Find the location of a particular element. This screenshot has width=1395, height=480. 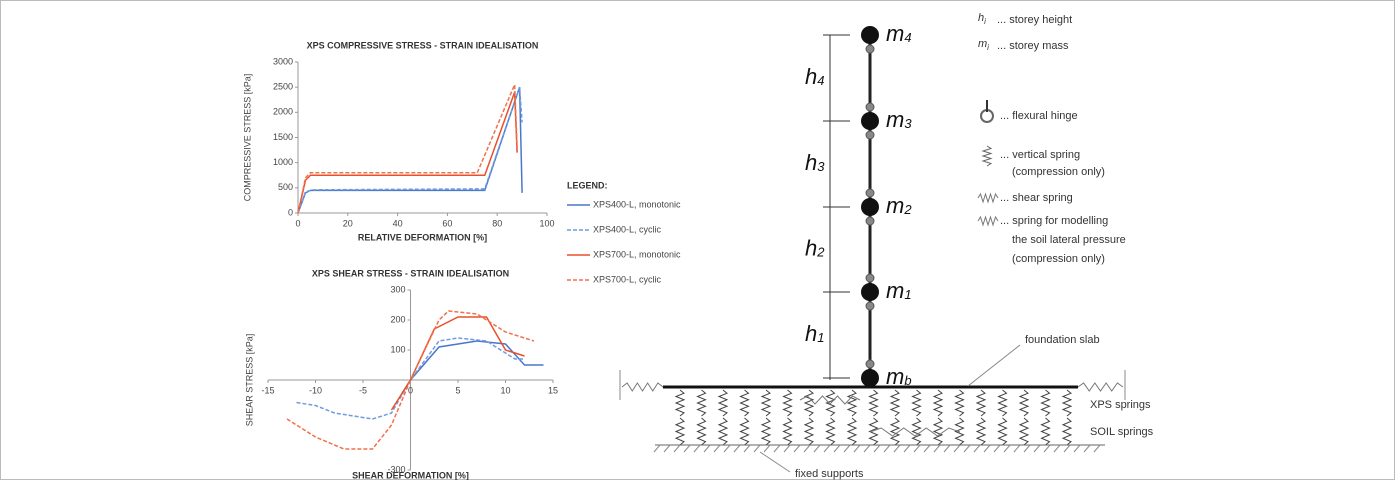

x-tick-label: 80 is located at coordinates (497, 223).